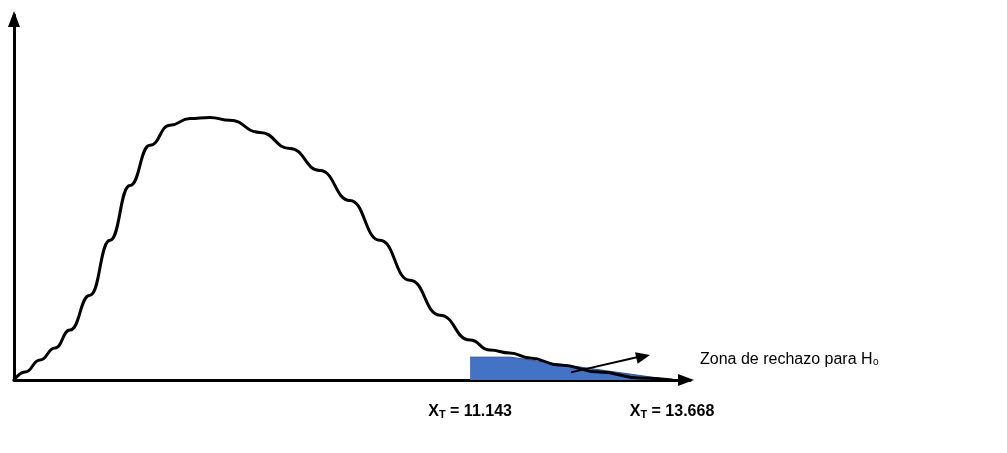 This screenshot has width=1007, height=453. What do you see at coordinates (672, 411) in the screenshot?
I see `x-tick-label: XT = 13.668` at bounding box center [672, 411].